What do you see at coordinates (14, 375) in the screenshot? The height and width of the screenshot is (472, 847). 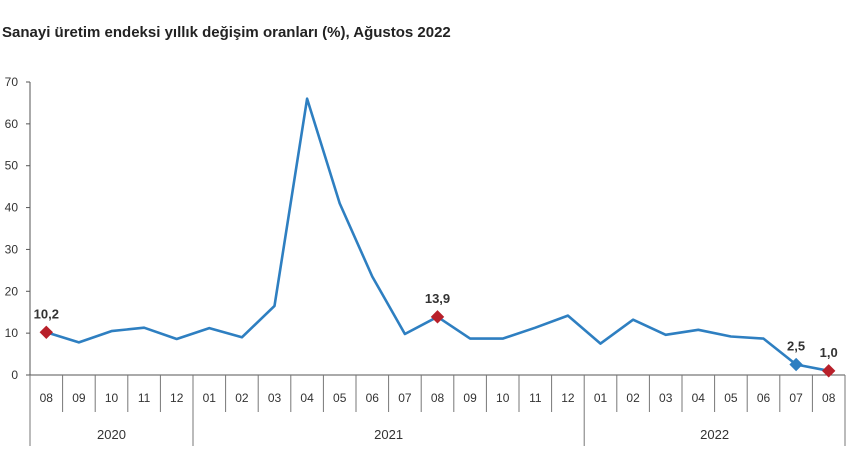 I see `y-tick-label: 0` at bounding box center [14, 375].